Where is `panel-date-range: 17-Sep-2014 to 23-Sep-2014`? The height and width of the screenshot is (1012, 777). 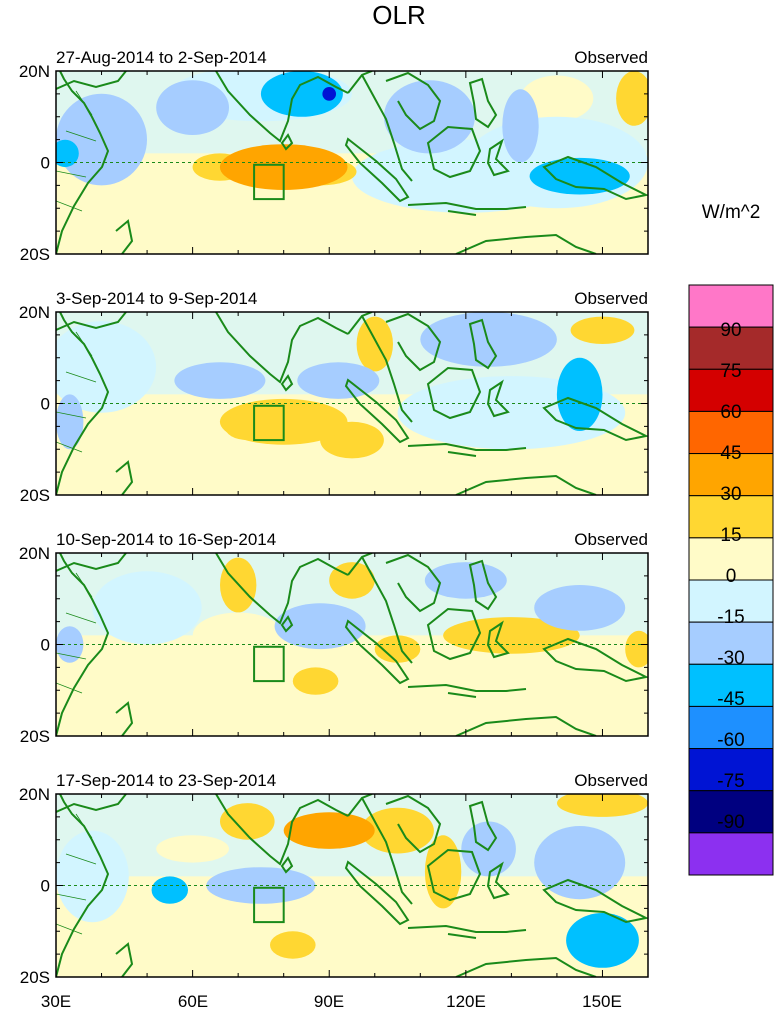 panel-date-range: 17-Sep-2014 to 23-Sep-2014 is located at coordinates (166, 780).